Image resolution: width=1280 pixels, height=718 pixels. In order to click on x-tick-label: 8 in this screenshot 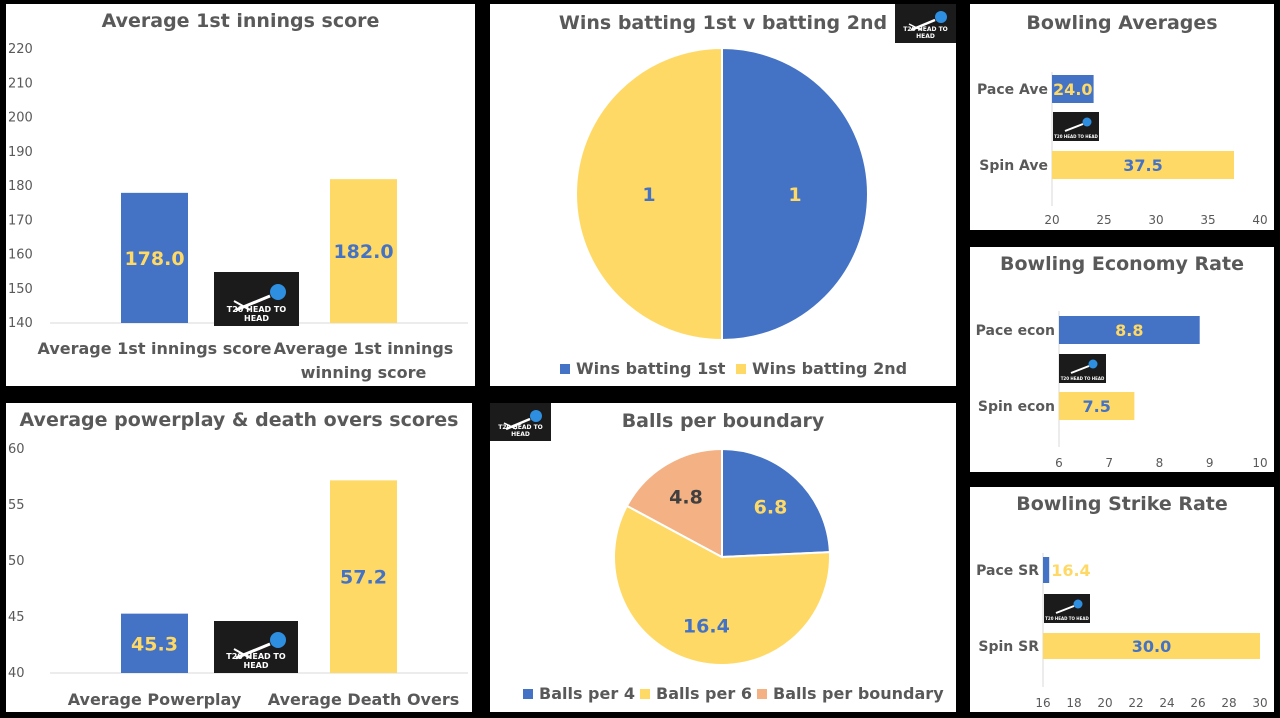, I will do `click(1160, 463)`.